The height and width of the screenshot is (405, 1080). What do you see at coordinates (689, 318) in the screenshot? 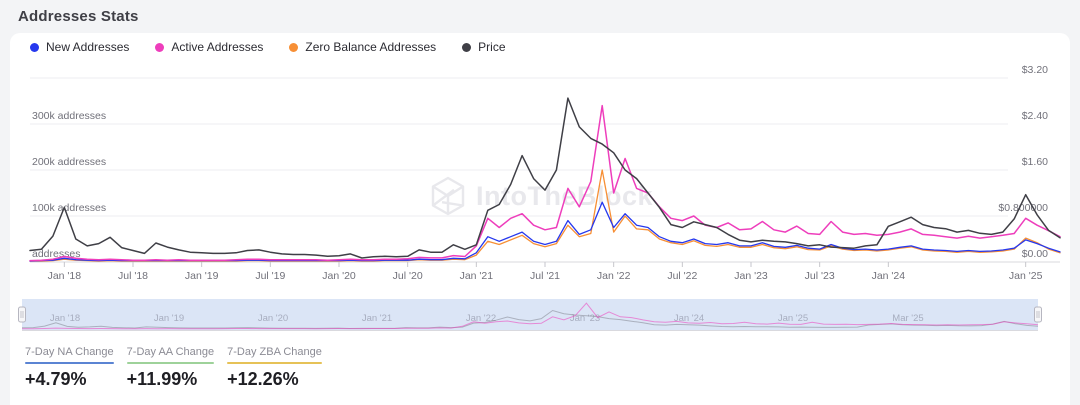
I see `minimap-axis-label: Jan '24` at bounding box center [689, 318].